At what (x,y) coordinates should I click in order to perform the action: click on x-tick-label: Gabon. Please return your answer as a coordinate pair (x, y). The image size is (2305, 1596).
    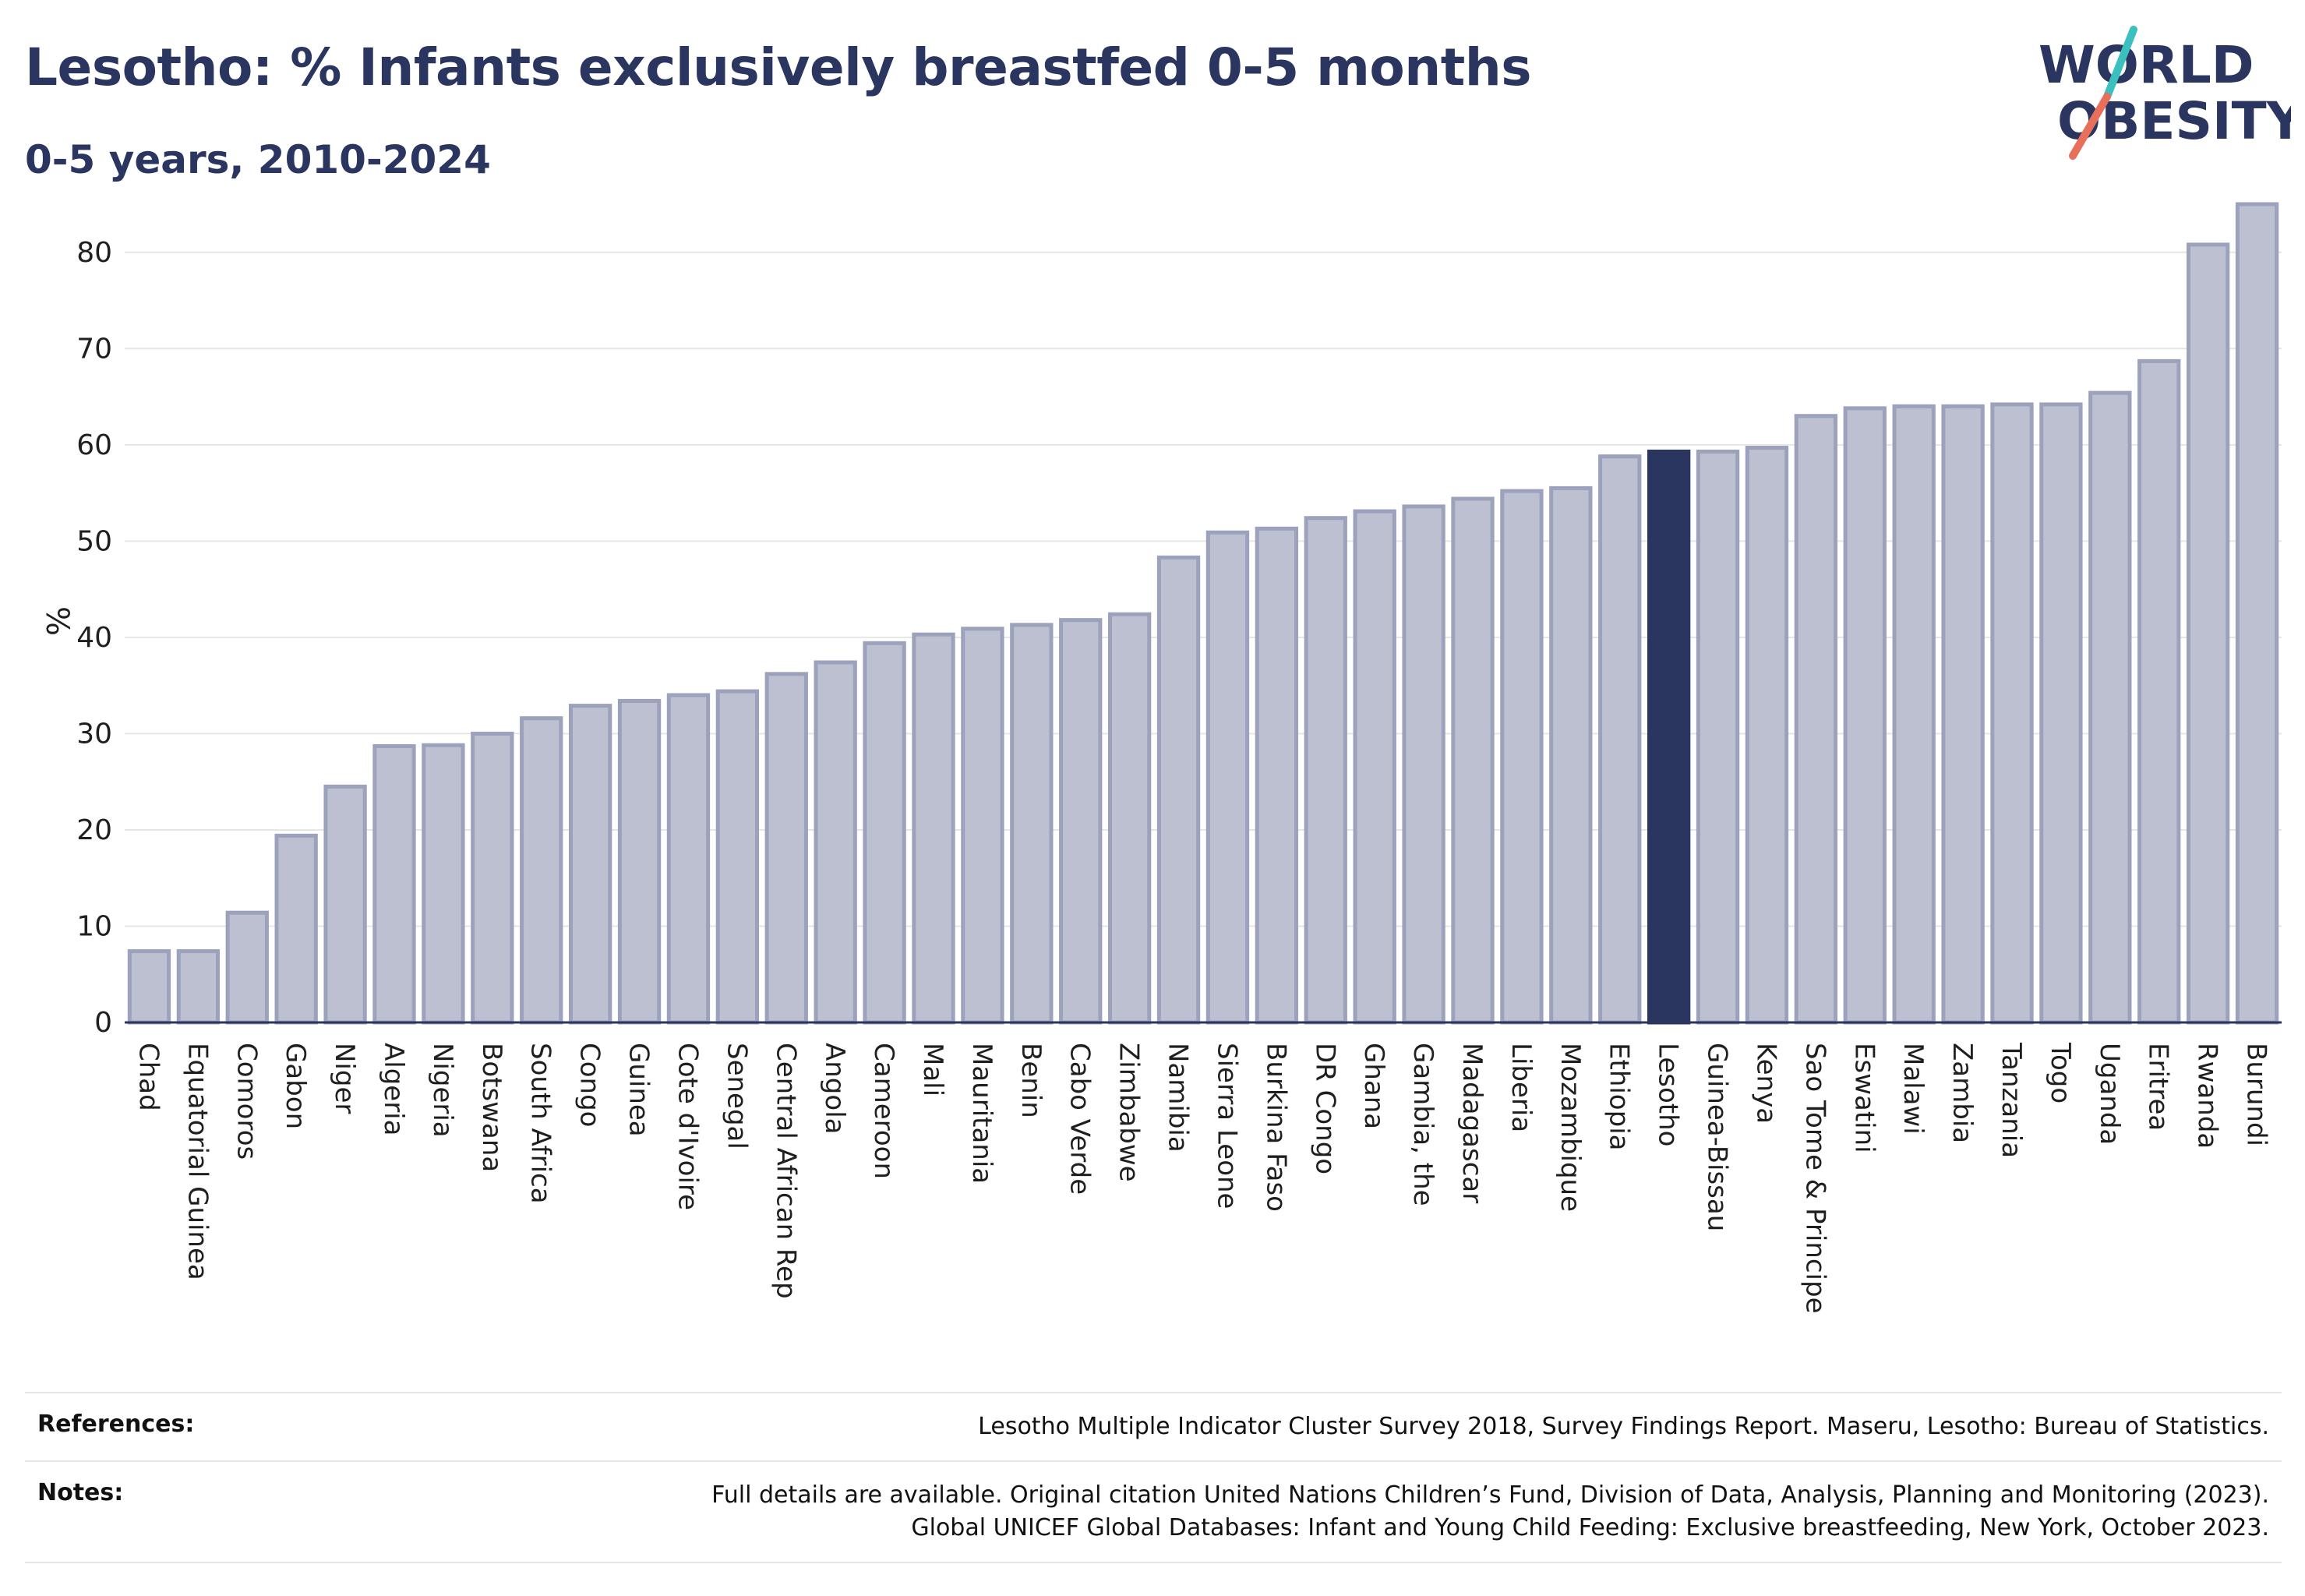
    Looking at the image, I should click on (295, 1086).